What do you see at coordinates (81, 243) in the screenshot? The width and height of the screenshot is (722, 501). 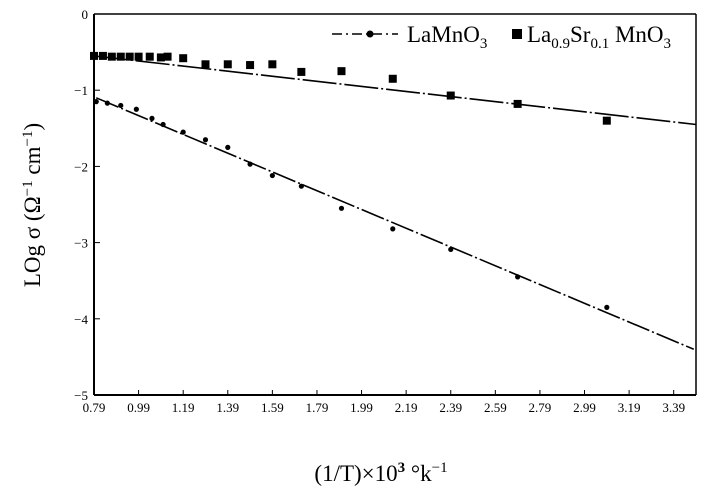 I see `y-tick-label: −3` at bounding box center [81, 243].